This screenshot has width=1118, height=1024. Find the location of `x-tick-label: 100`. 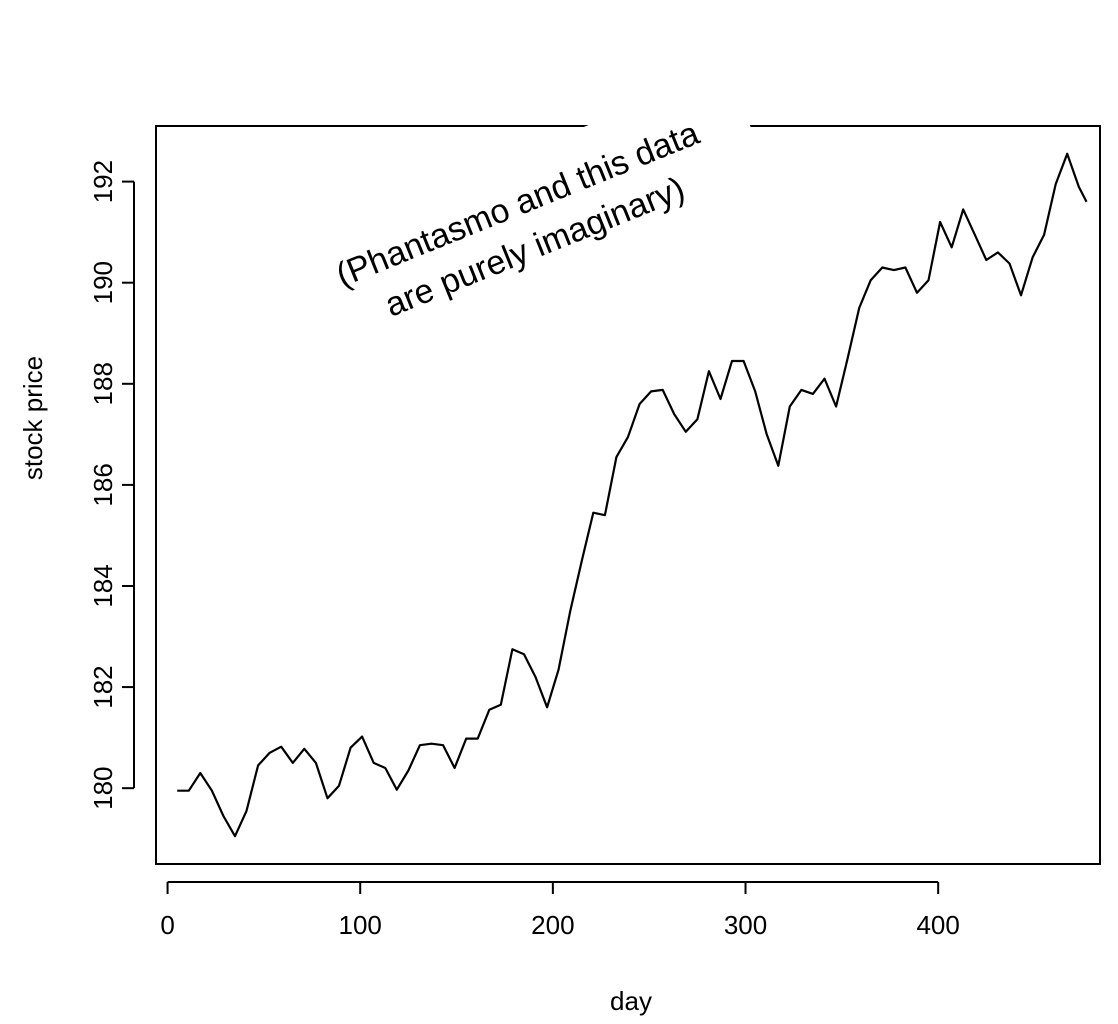

x-tick-label: 100 is located at coordinates (360, 925).